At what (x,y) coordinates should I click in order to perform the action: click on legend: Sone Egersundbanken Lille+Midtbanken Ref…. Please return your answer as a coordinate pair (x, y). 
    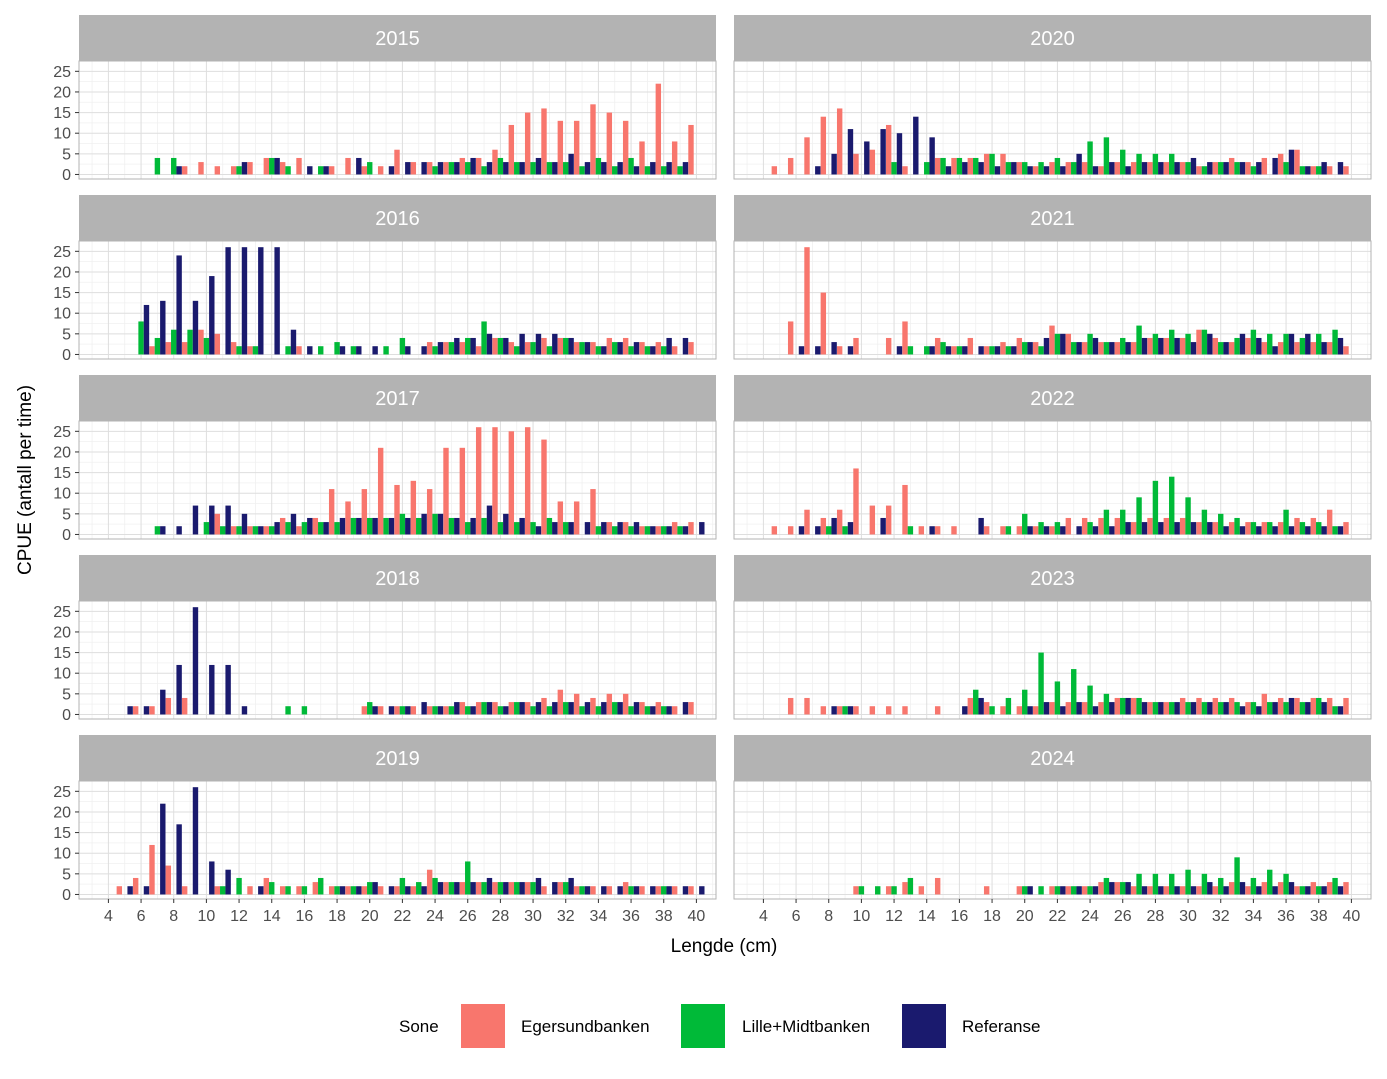
    Looking at the image, I should click on (719, 1026).